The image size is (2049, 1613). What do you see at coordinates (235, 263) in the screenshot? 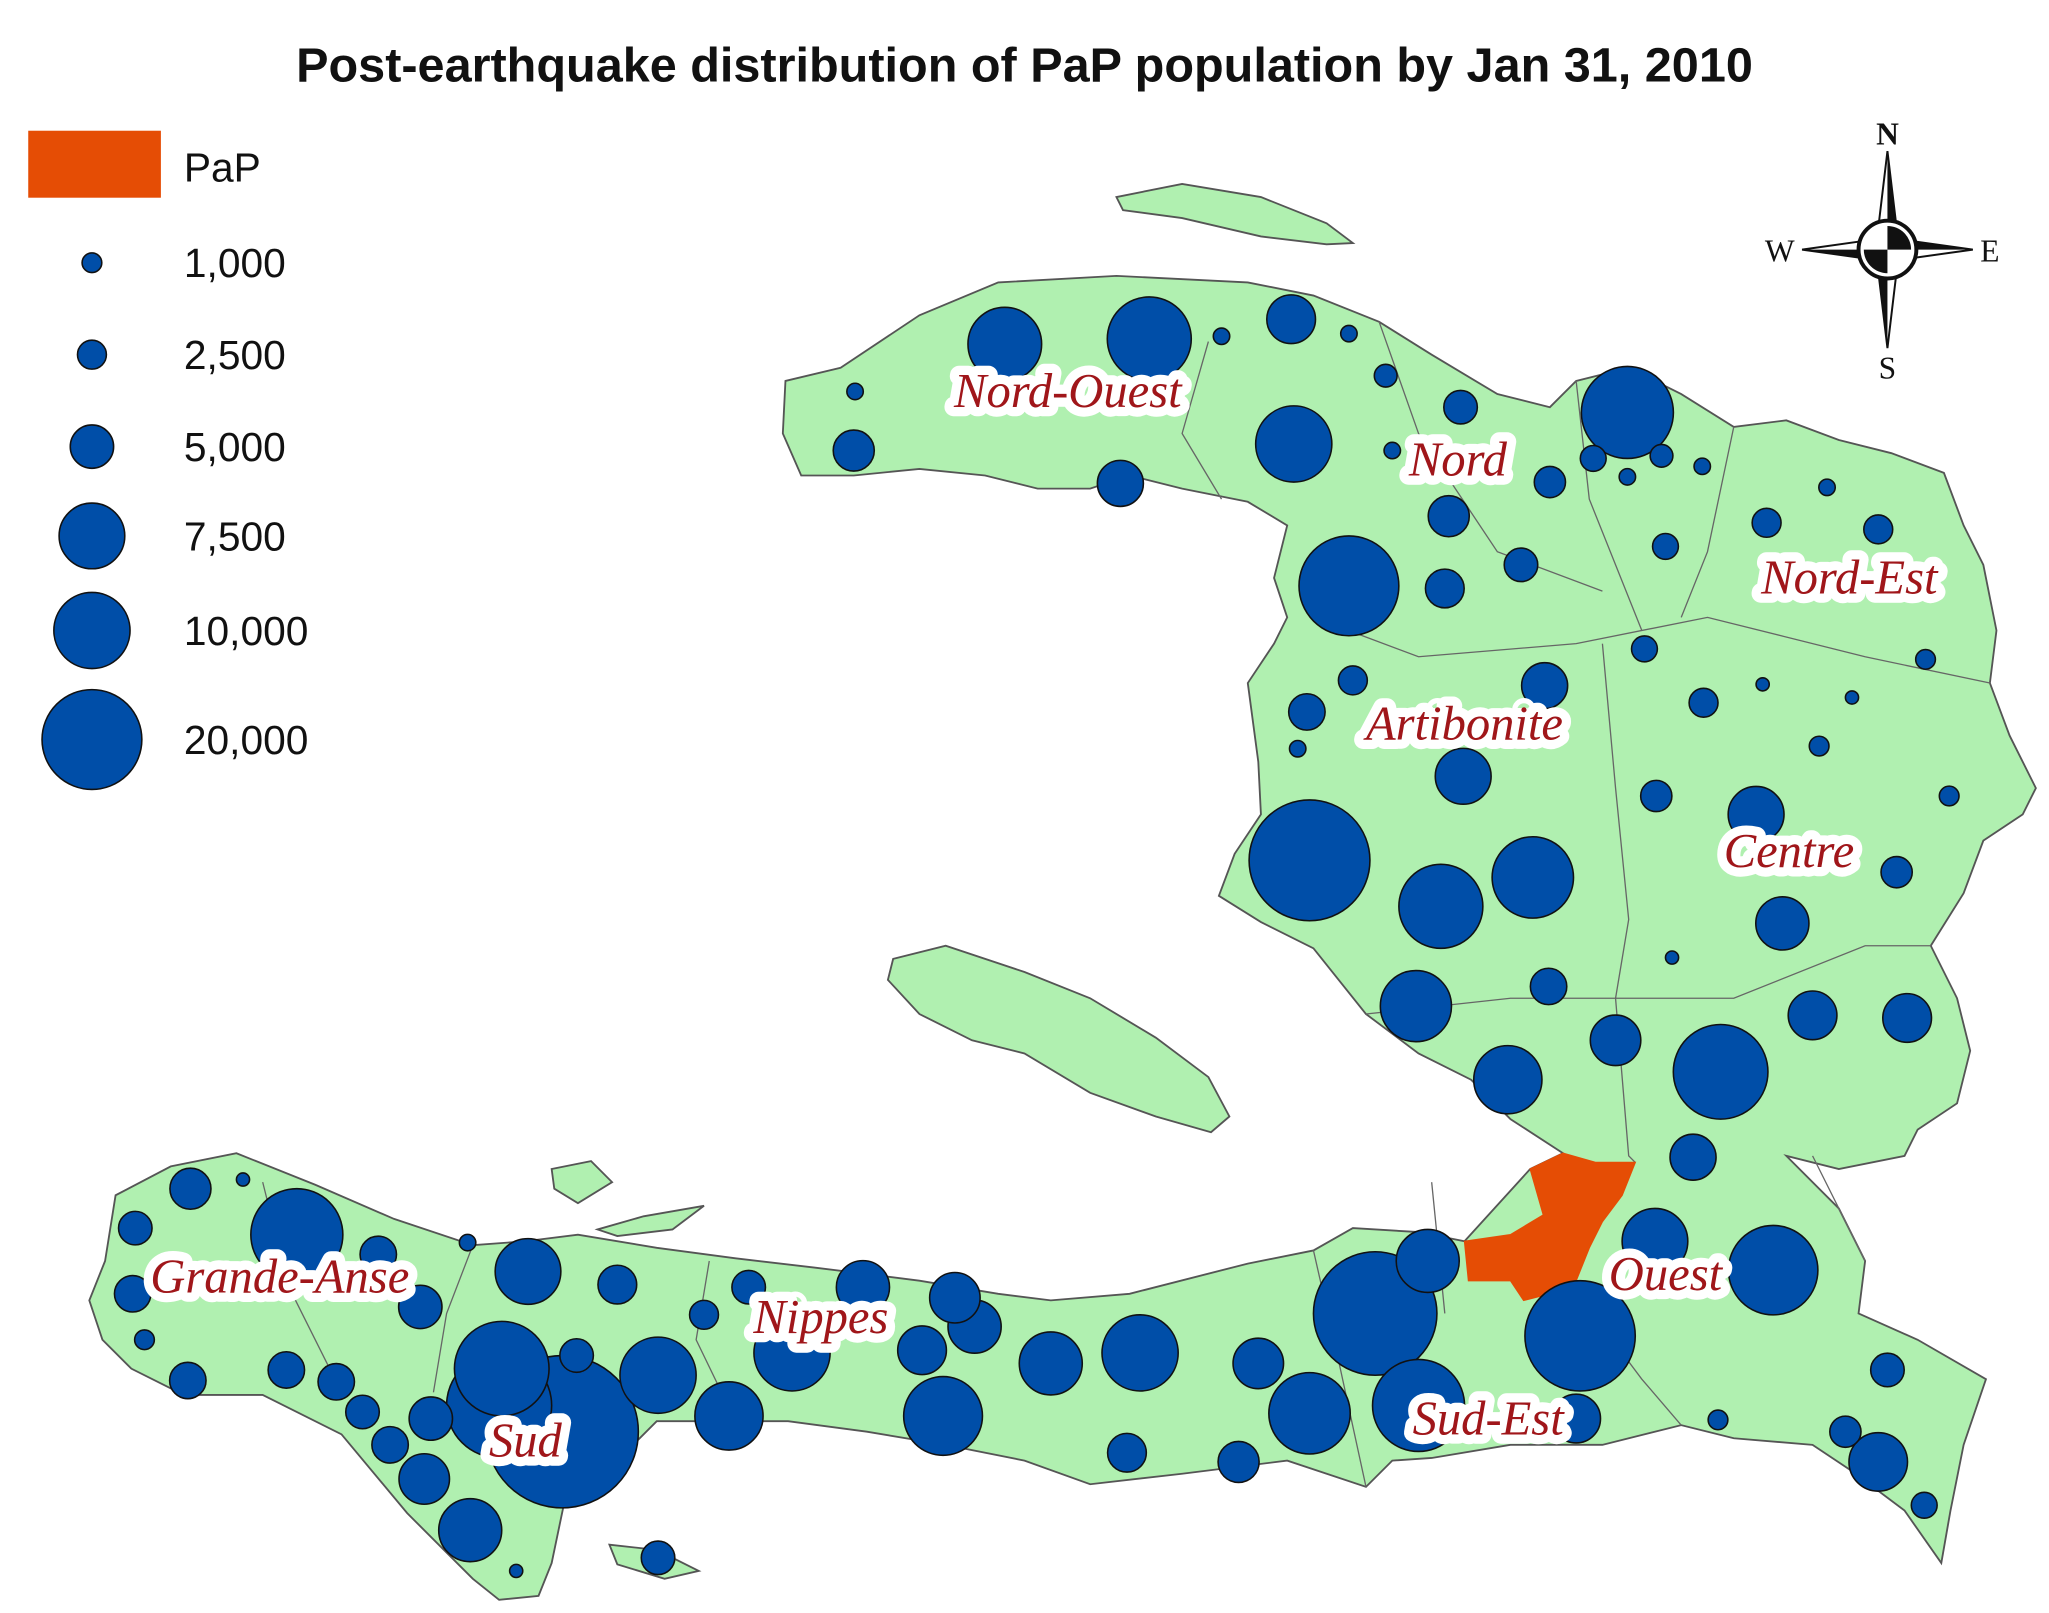
I see `legend-size-label: 1,000` at bounding box center [235, 263].